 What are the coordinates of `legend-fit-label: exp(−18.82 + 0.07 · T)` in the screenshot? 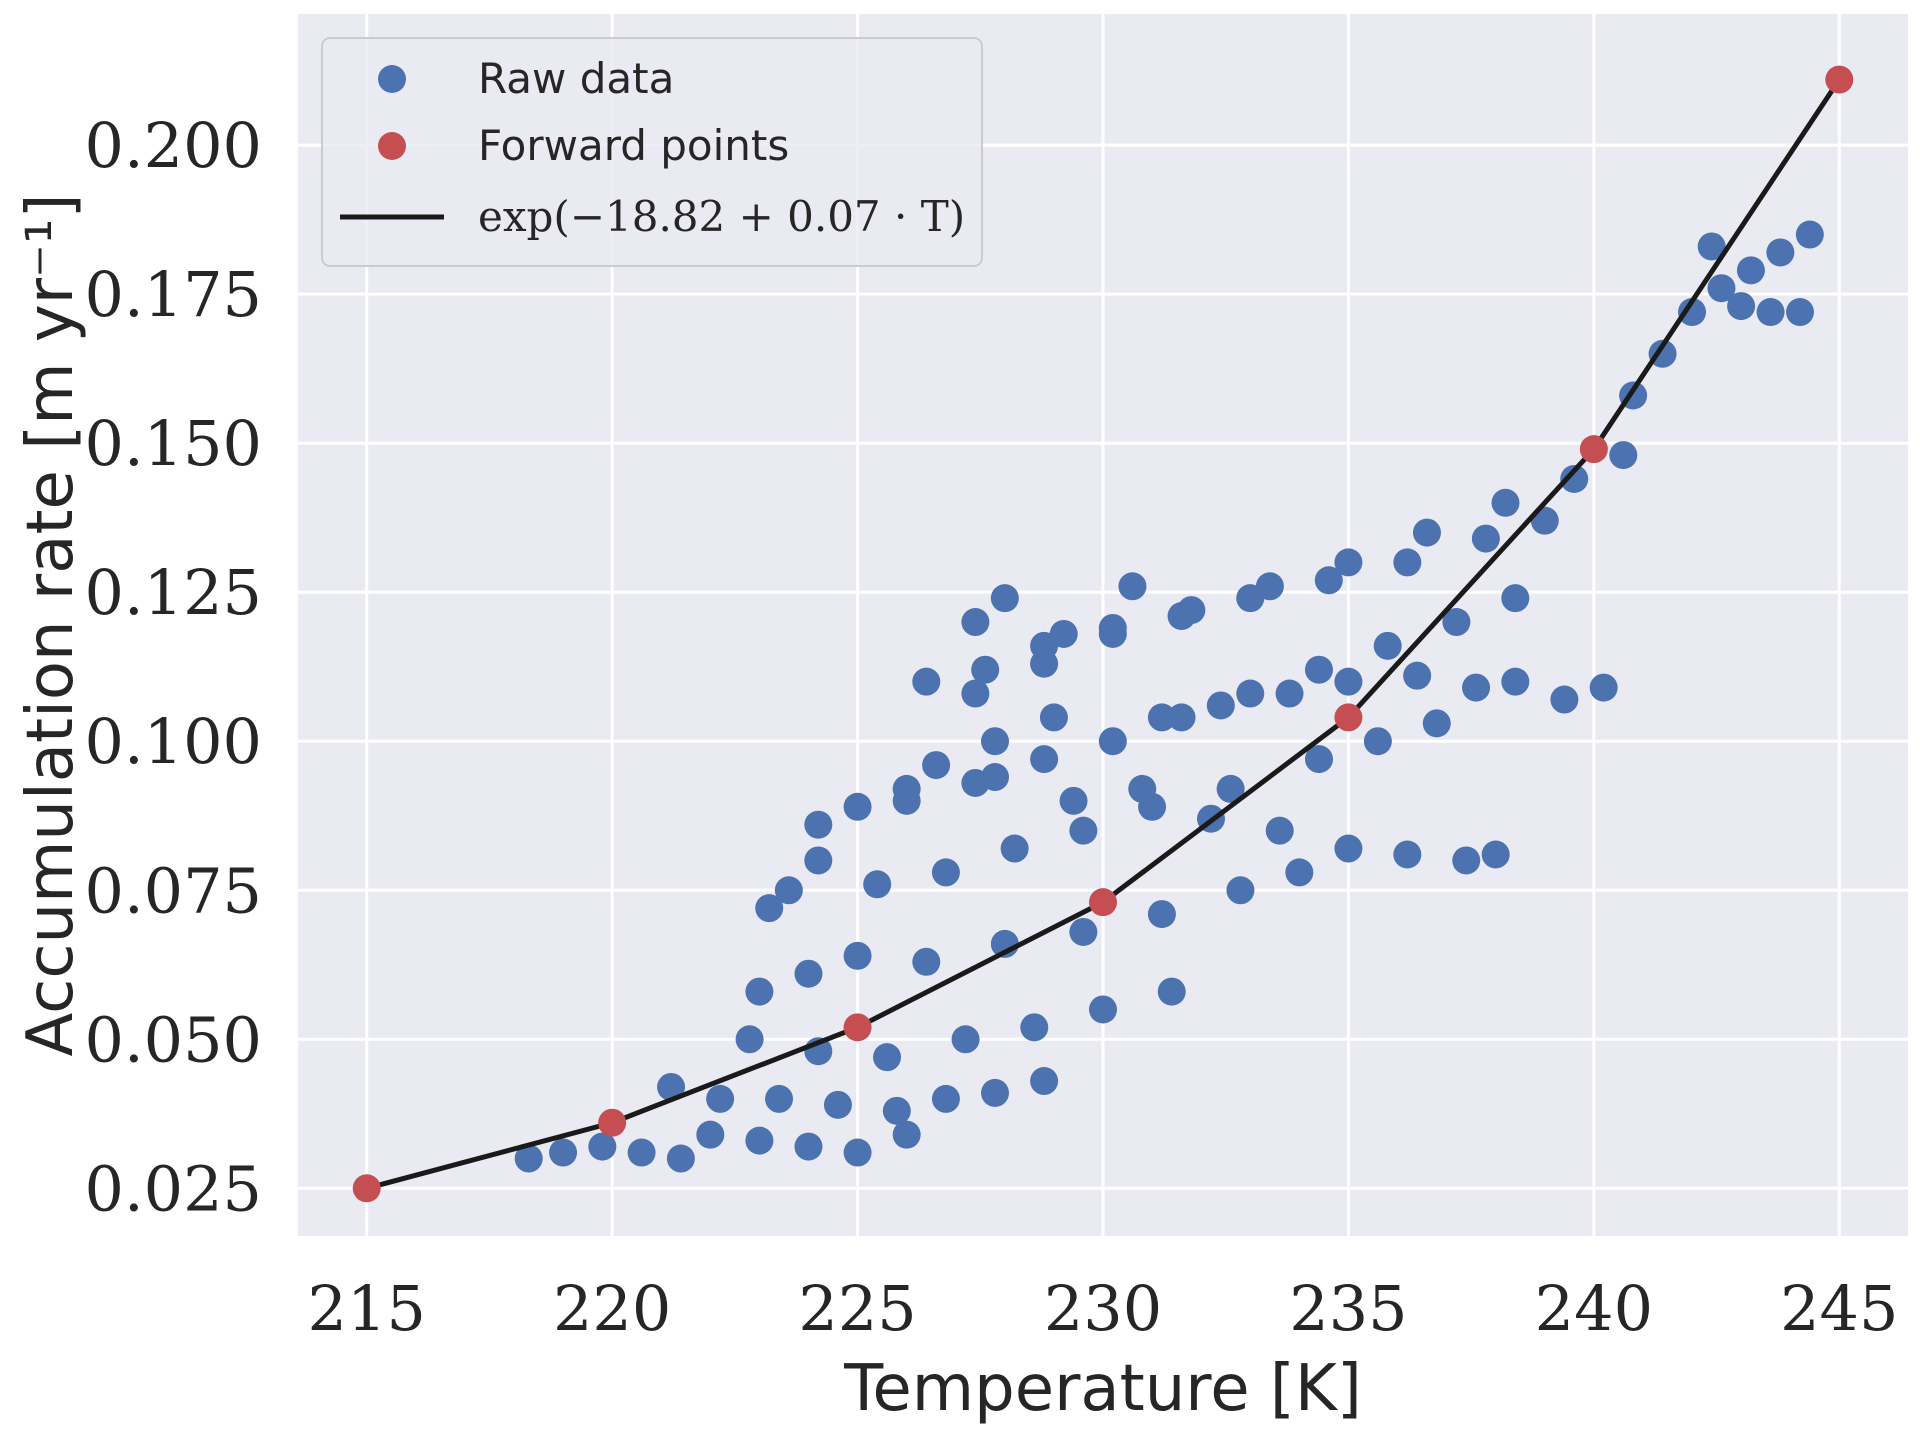 It's located at (721, 216).